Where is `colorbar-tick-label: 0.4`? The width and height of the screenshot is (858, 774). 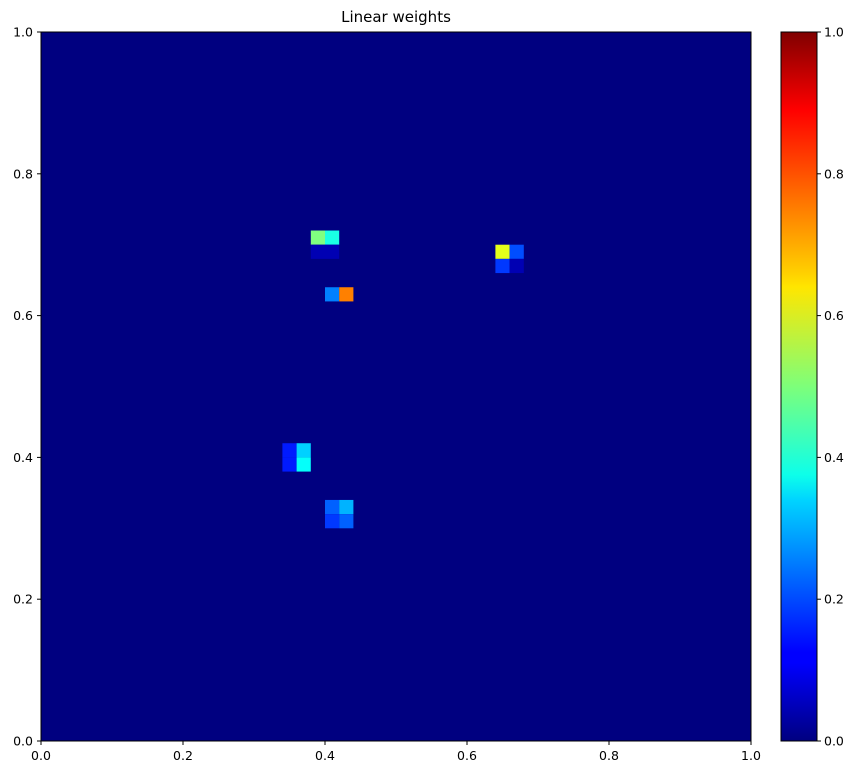 colorbar-tick-label: 0.4 is located at coordinates (834, 457).